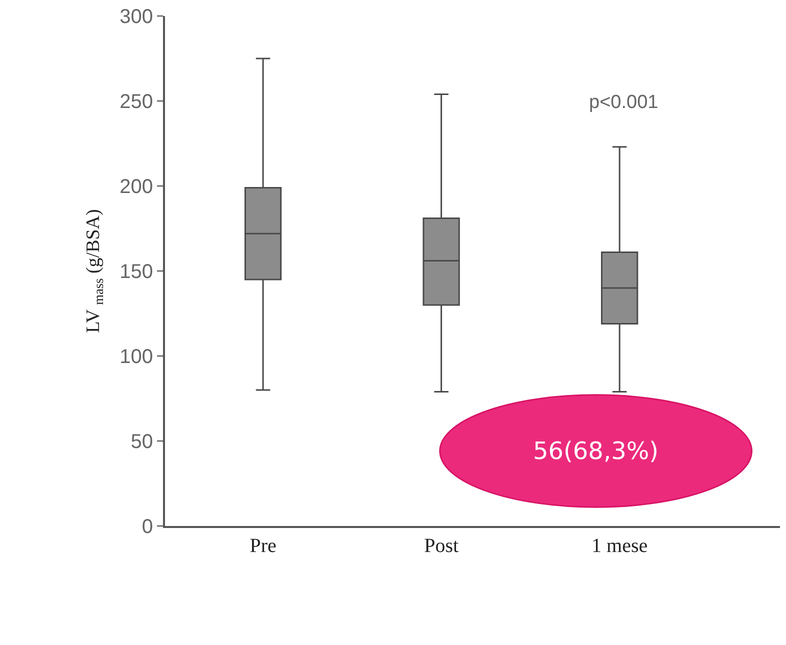 The height and width of the screenshot is (645, 786). What do you see at coordinates (263, 546) in the screenshot?
I see `x-tick-label: Pre` at bounding box center [263, 546].